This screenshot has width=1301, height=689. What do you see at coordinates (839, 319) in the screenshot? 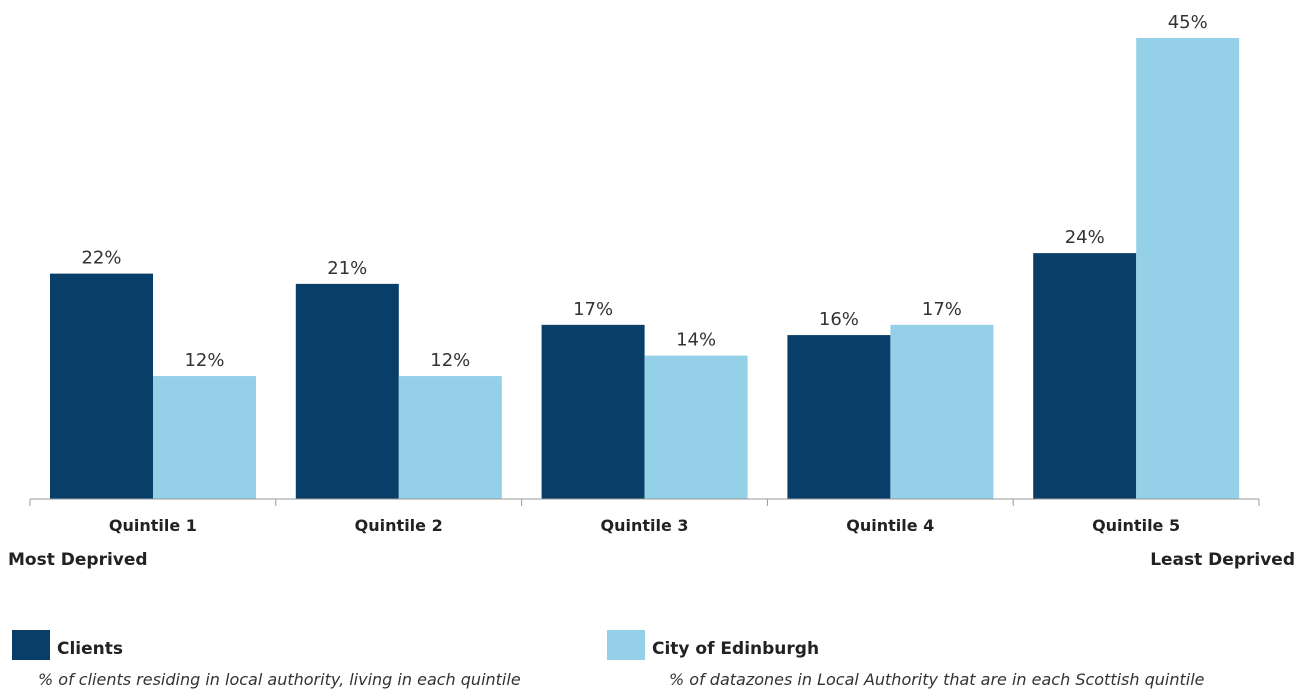
I see `data-label-clients-q4: 16%` at bounding box center [839, 319].